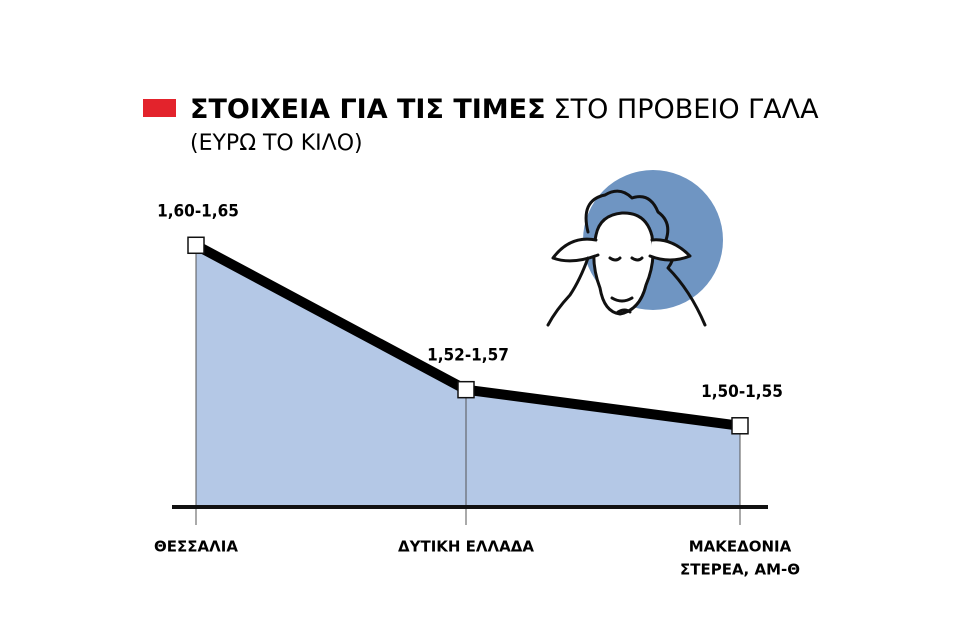 This screenshot has height=620, width=960. Describe the element at coordinates (159, 108) in the screenshot. I see `title-marker` at that location.